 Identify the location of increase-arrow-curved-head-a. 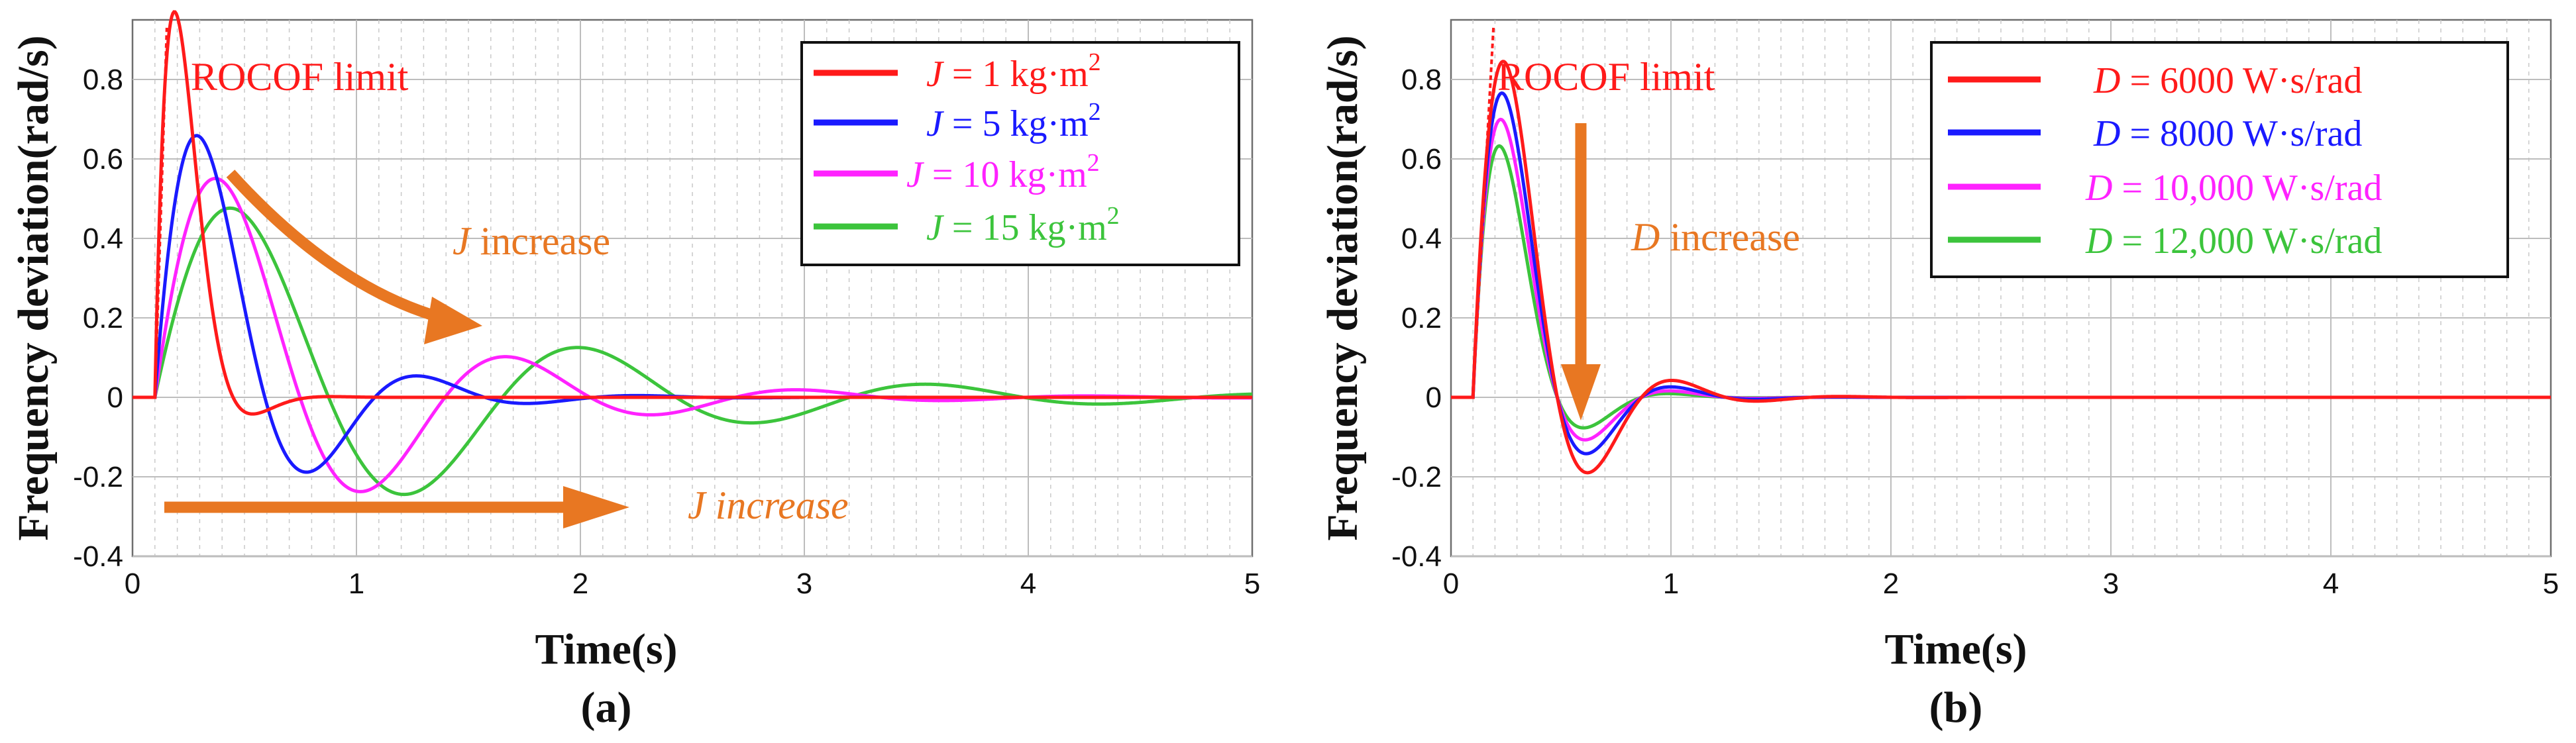
(453, 320).